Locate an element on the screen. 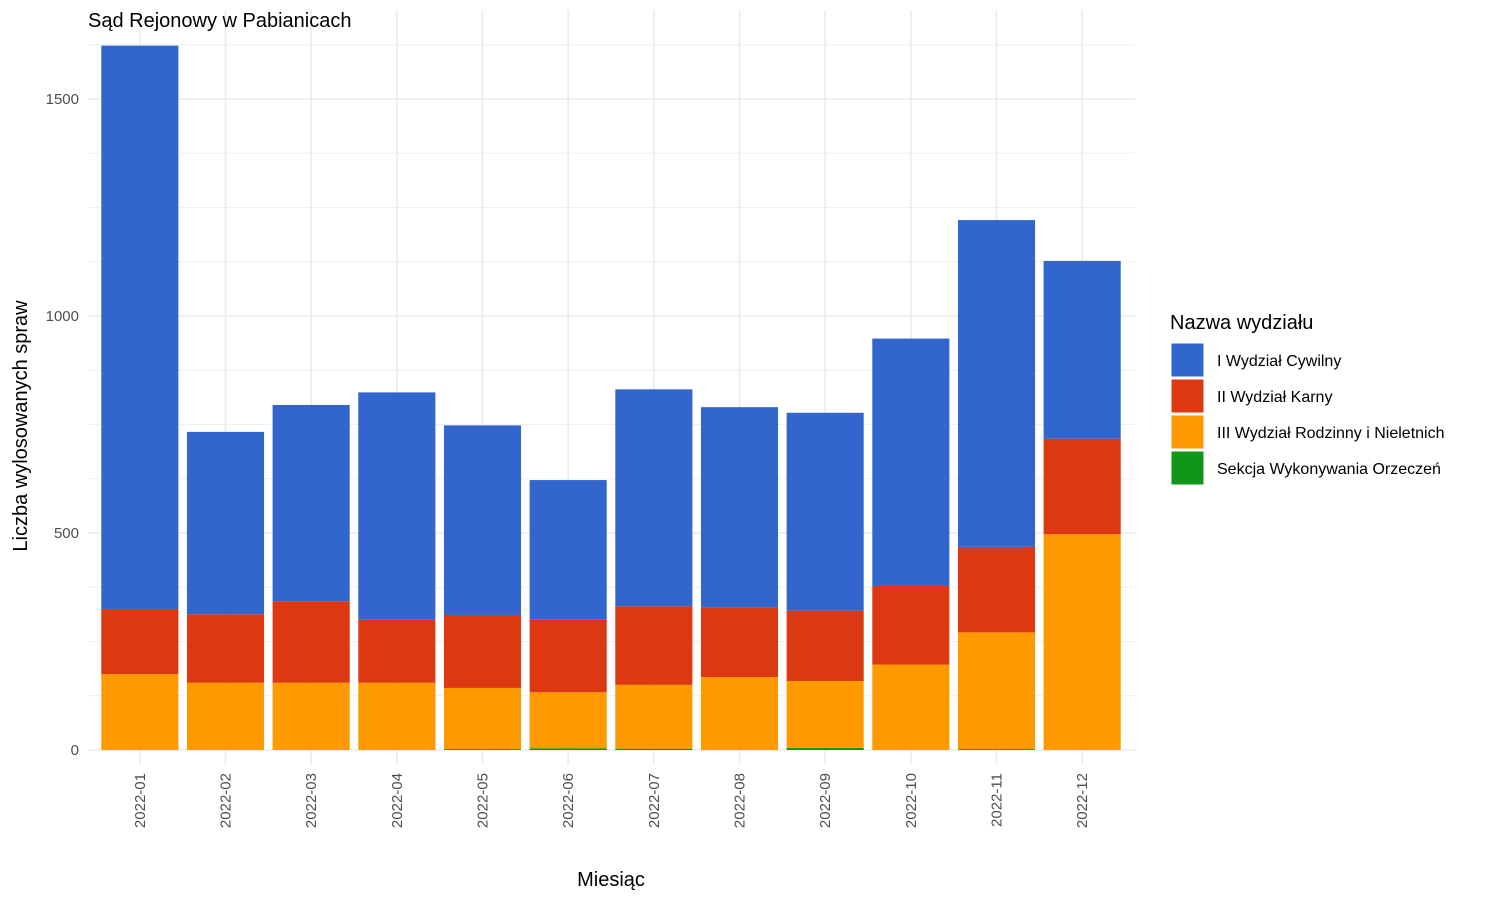 The height and width of the screenshot is (900, 1500). y-tick-label: 0 is located at coordinates (75, 750).